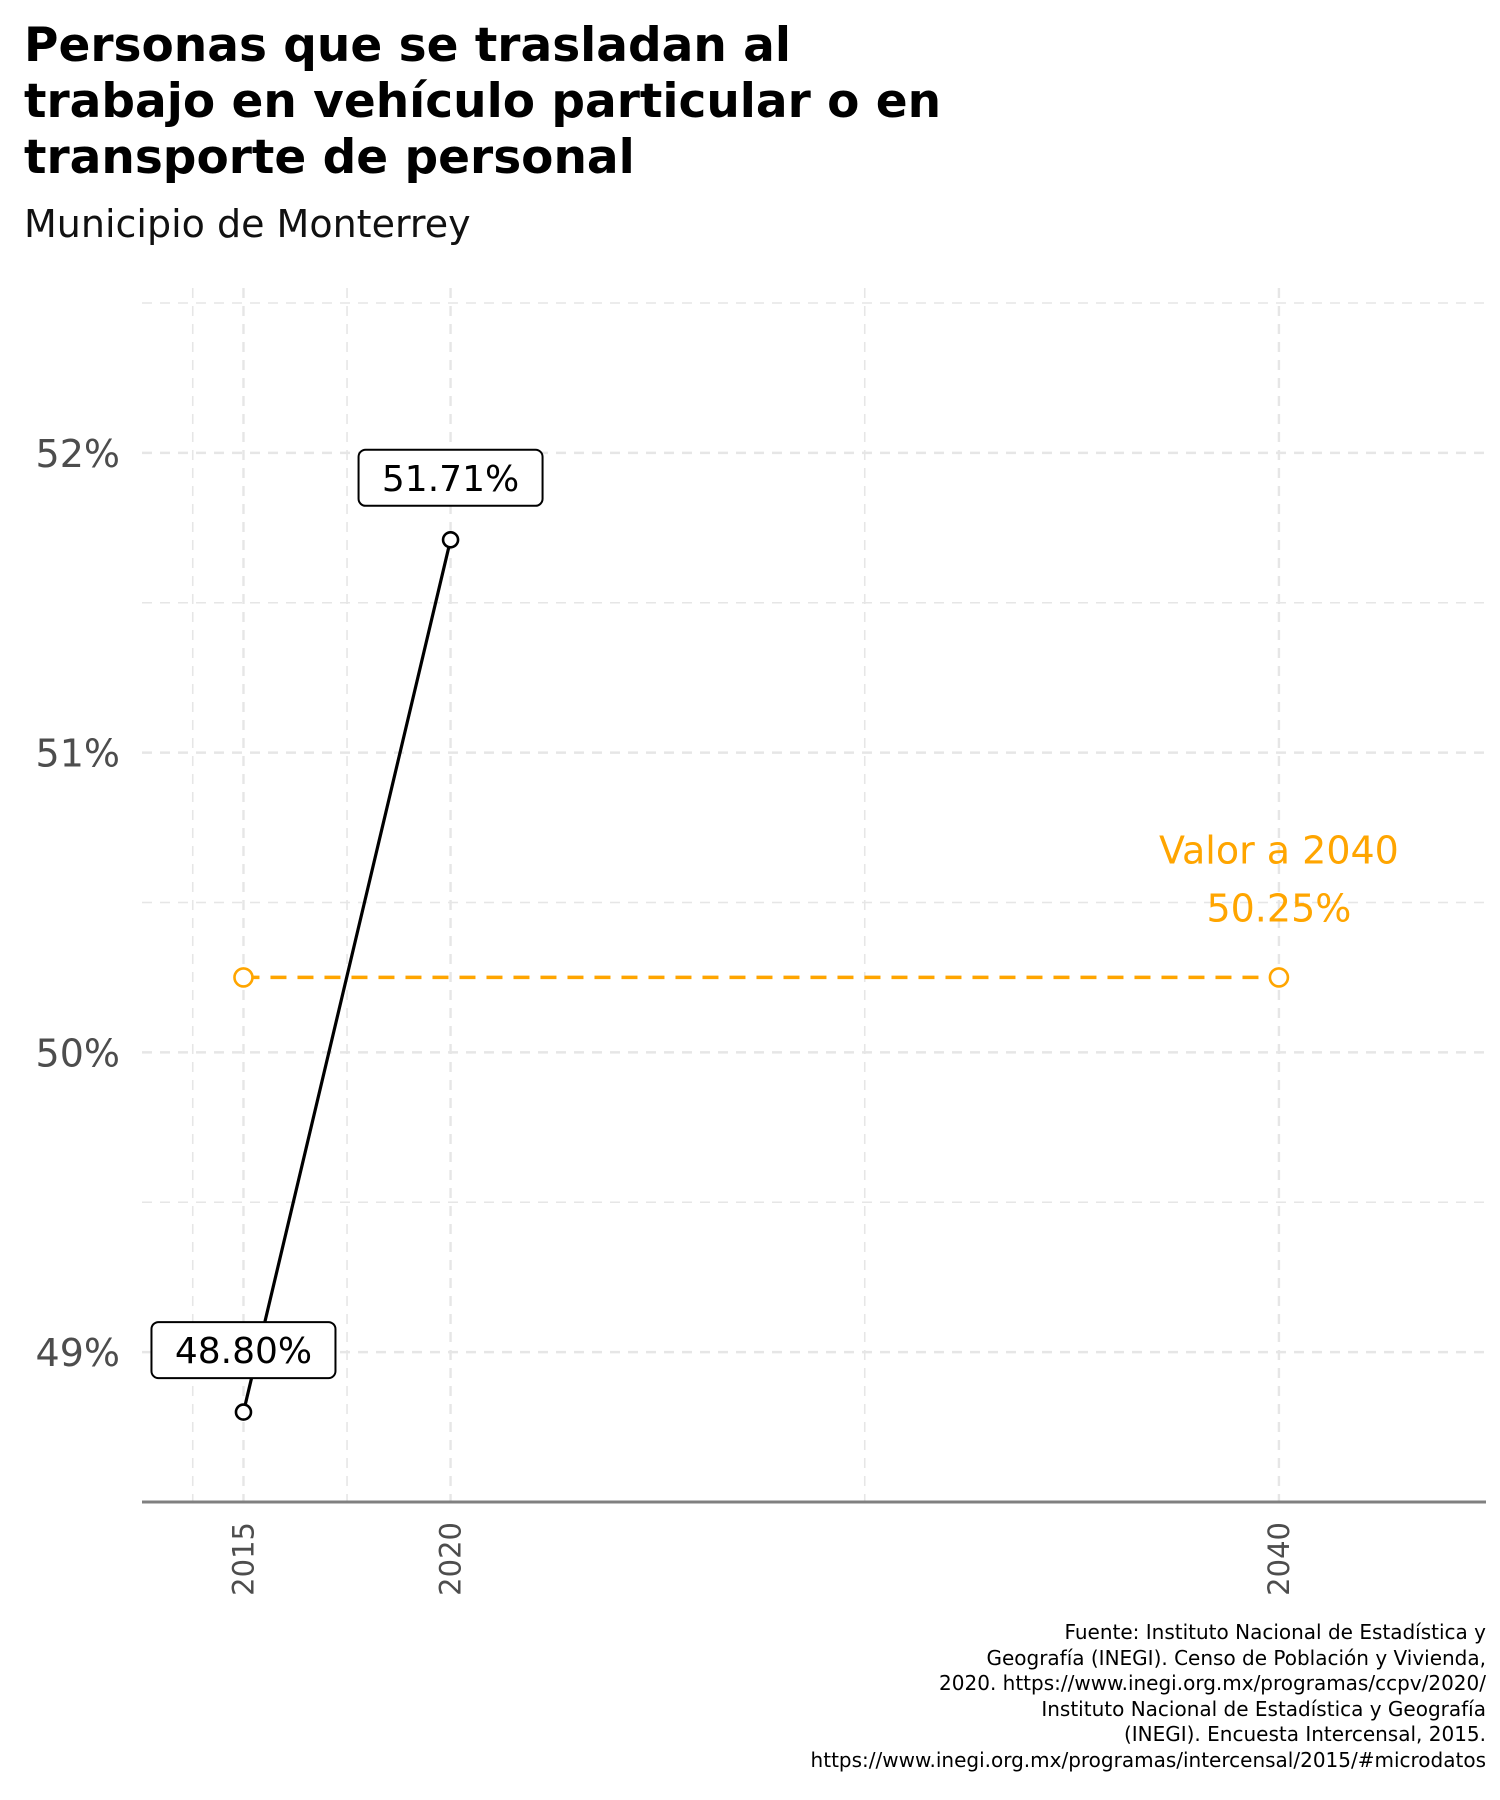 This screenshot has width=1500, height=1800. Describe the element at coordinates (347, 976) in the screenshot. I see `observed-line` at that location.